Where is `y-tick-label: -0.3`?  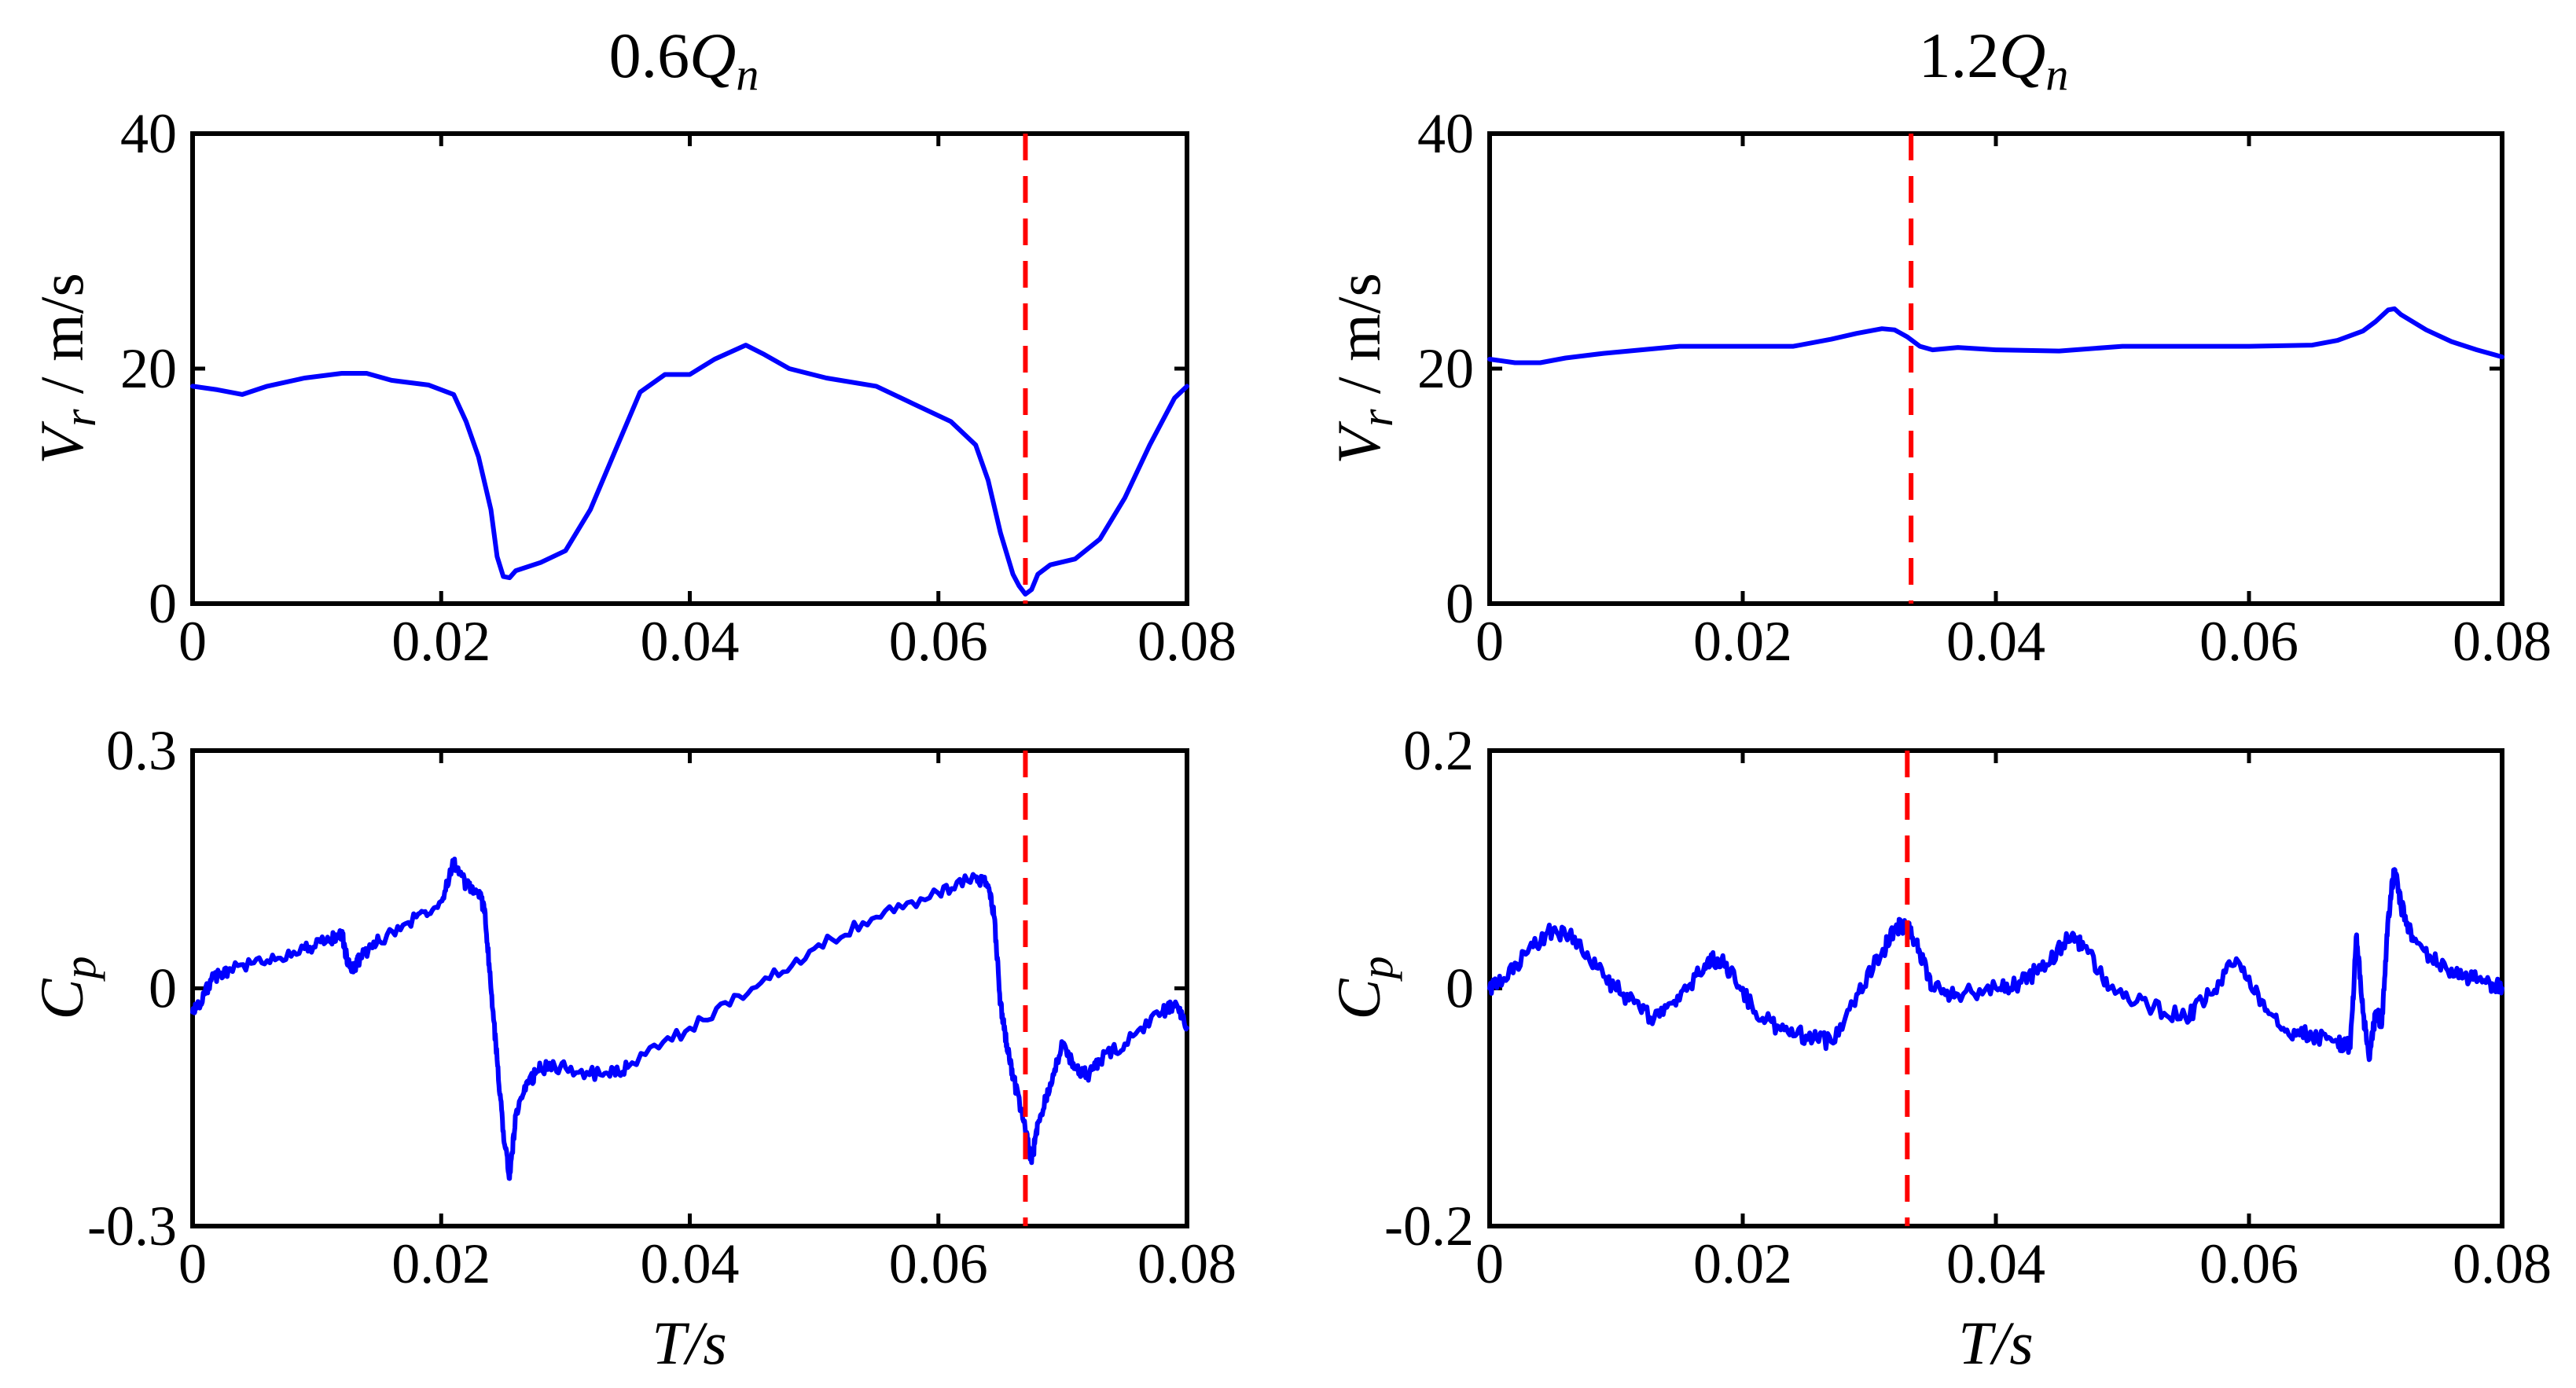
y-tick-label: -0.3 is located at coordinates (132, 1226).